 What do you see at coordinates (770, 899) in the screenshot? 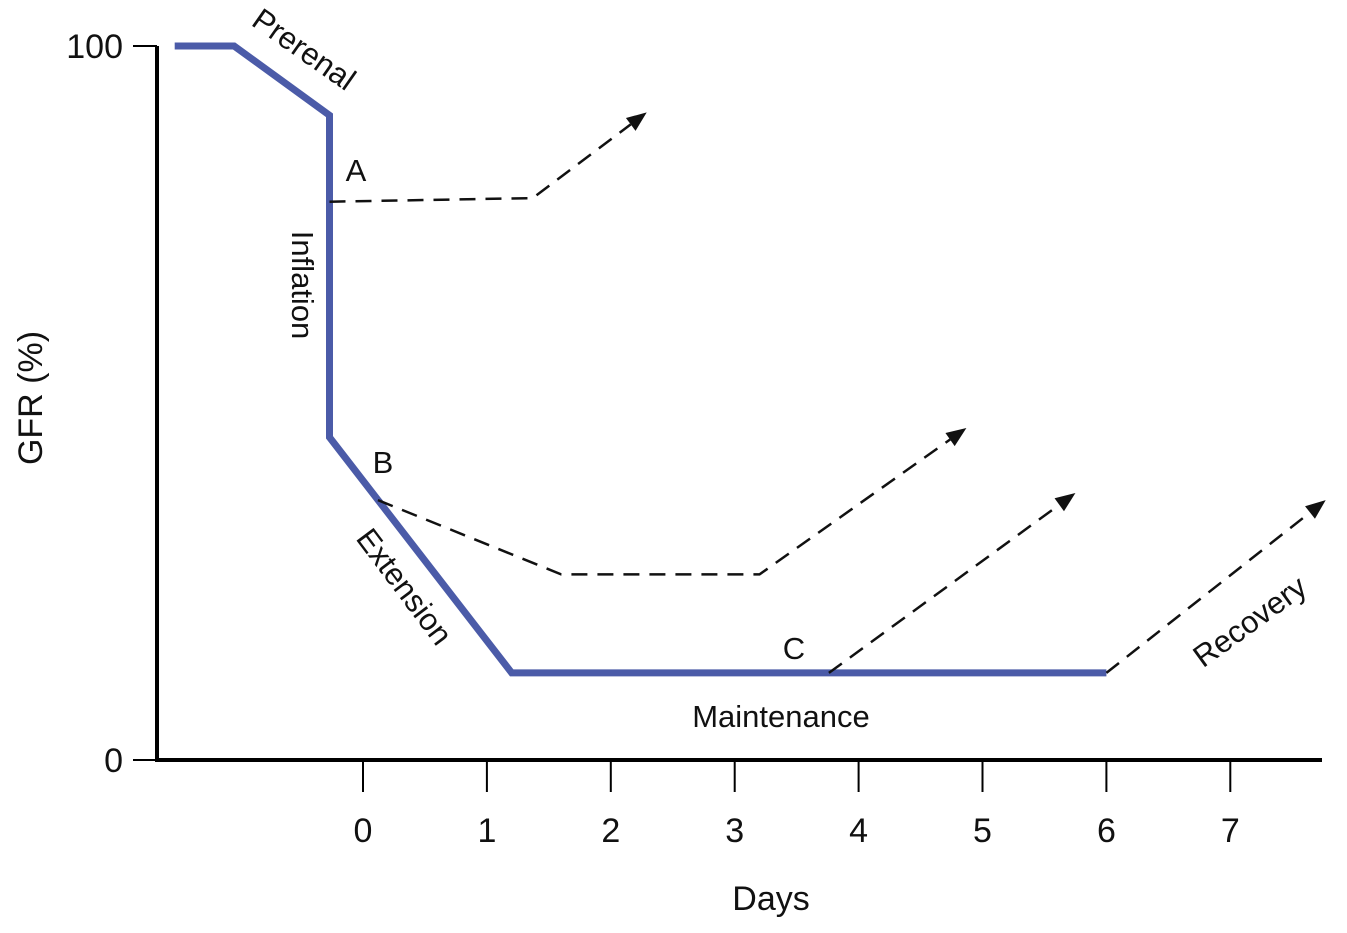
I see `x-axis-title: Days` at bounding box center [770, 899].